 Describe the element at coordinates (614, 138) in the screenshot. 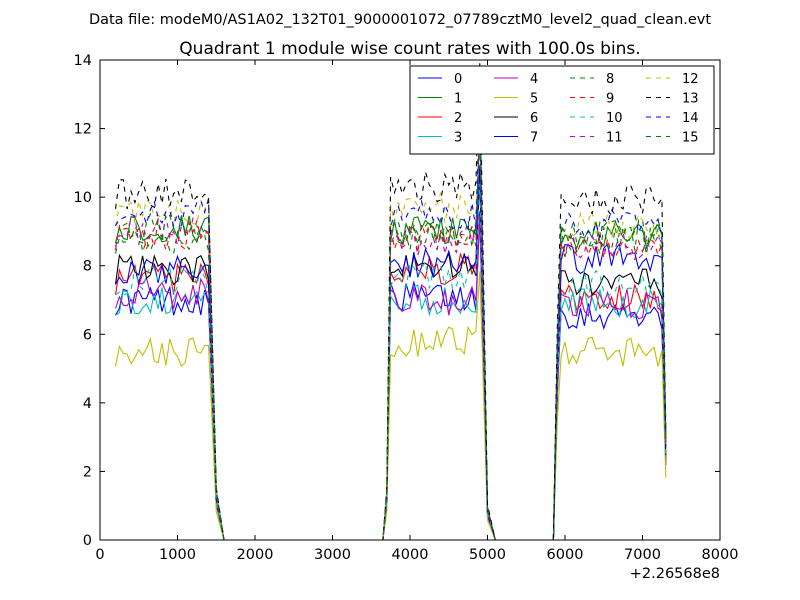

I see `legend-label: 11` at that location.